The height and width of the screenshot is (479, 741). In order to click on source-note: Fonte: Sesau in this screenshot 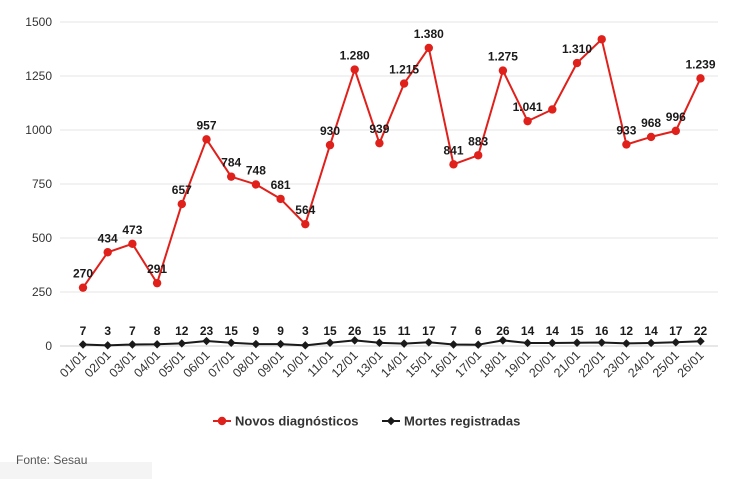, I will do `click(52, 460)`.